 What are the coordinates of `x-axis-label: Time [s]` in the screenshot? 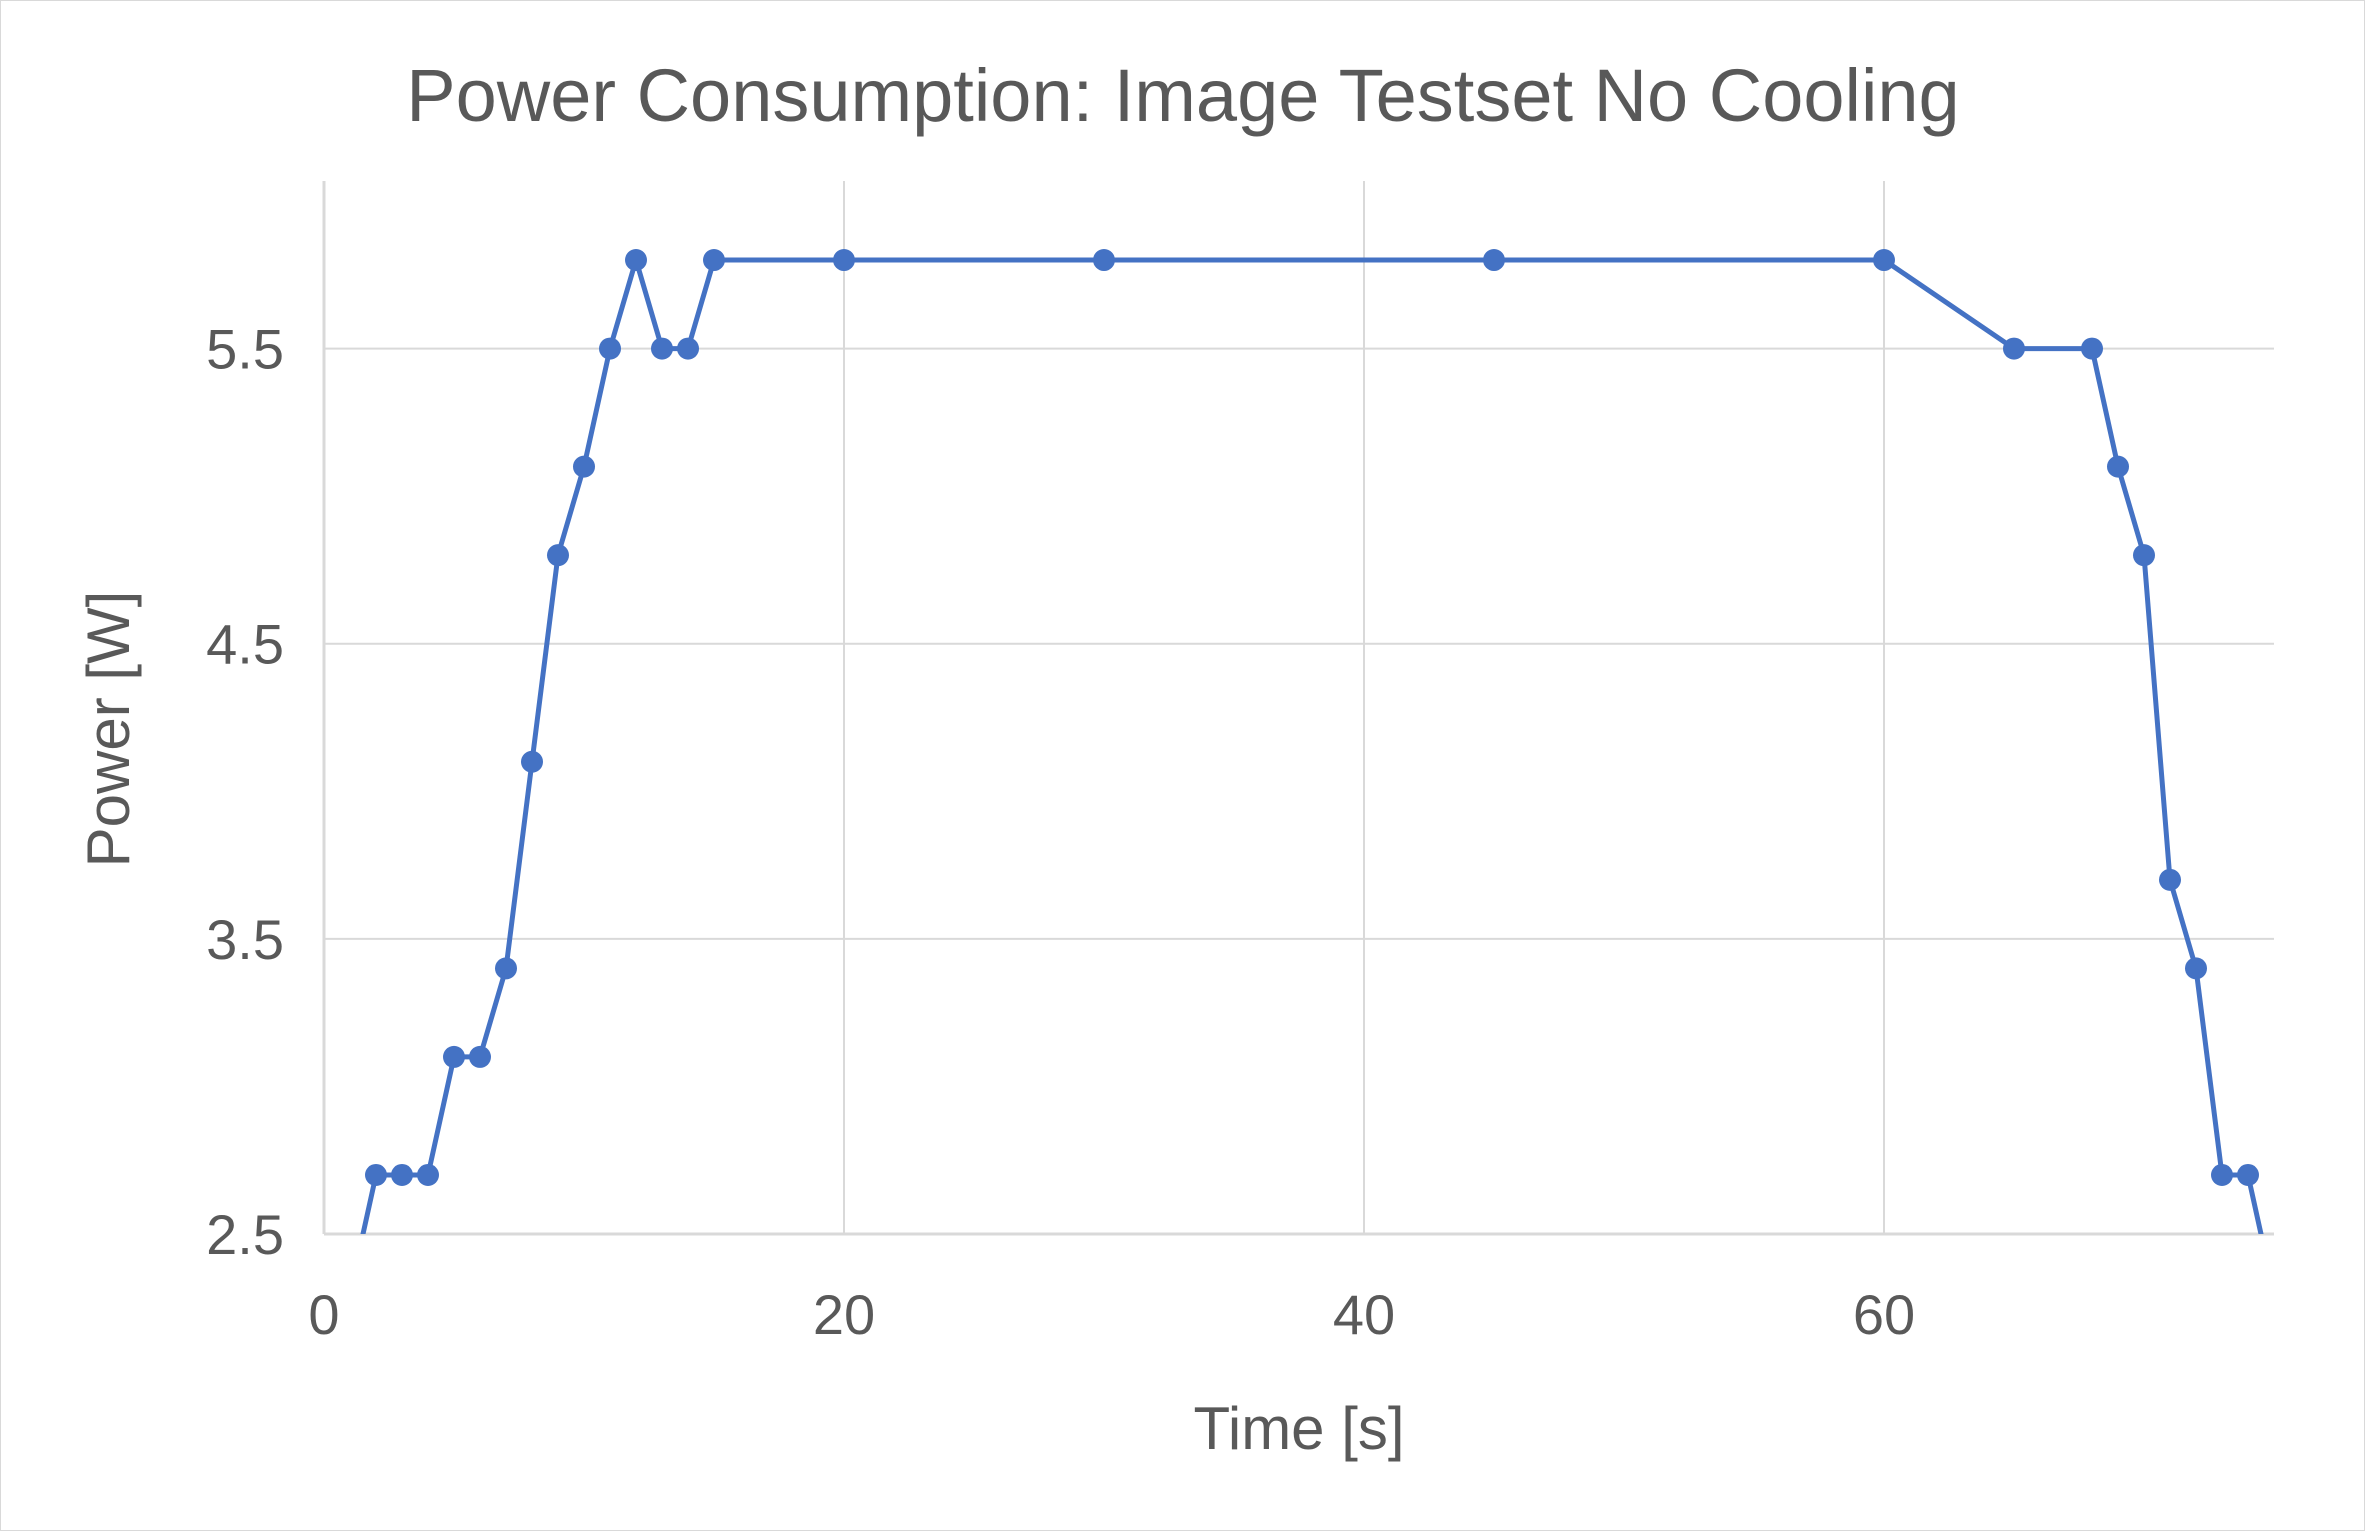 It's located at (1298, 1428).